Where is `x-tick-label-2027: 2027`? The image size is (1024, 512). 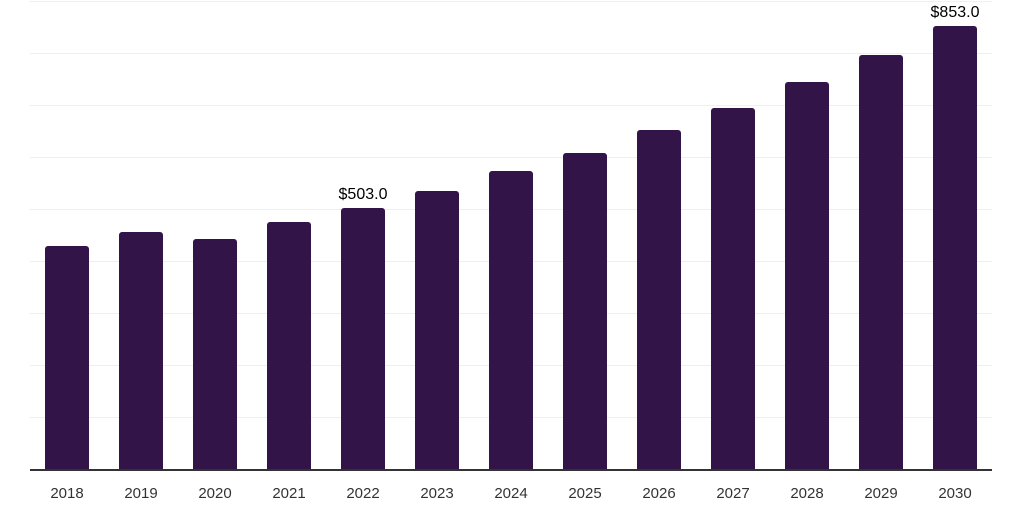
x-tick-label-2027: 2027 is located at coordinates (733, 493).